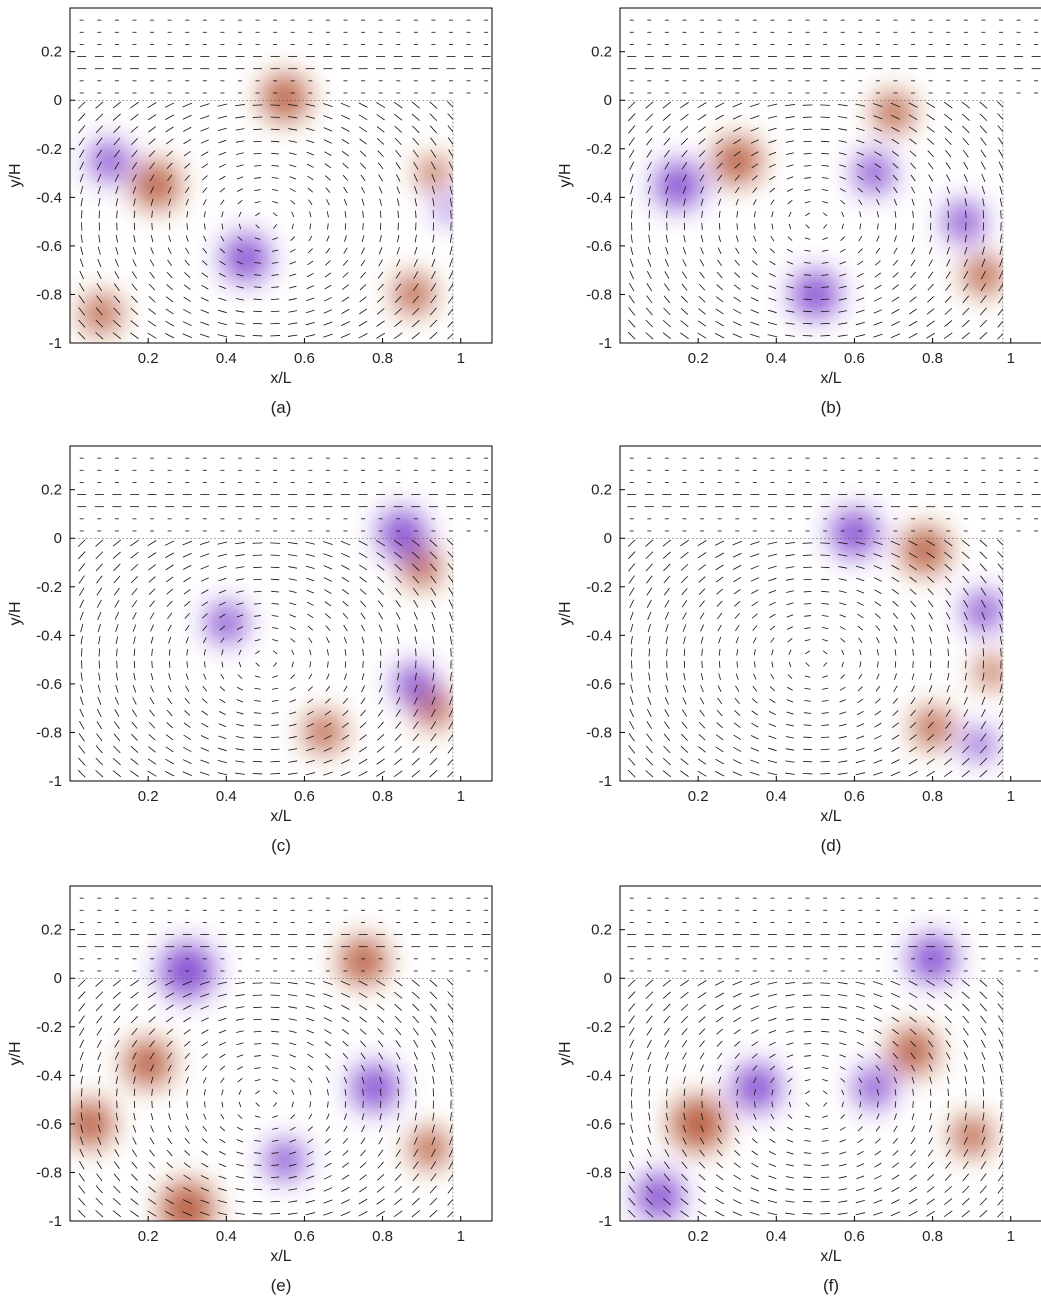 This screenshot has height=1301, width=1041. I want to click on vorticity-blob-negative, so click(983, 611).